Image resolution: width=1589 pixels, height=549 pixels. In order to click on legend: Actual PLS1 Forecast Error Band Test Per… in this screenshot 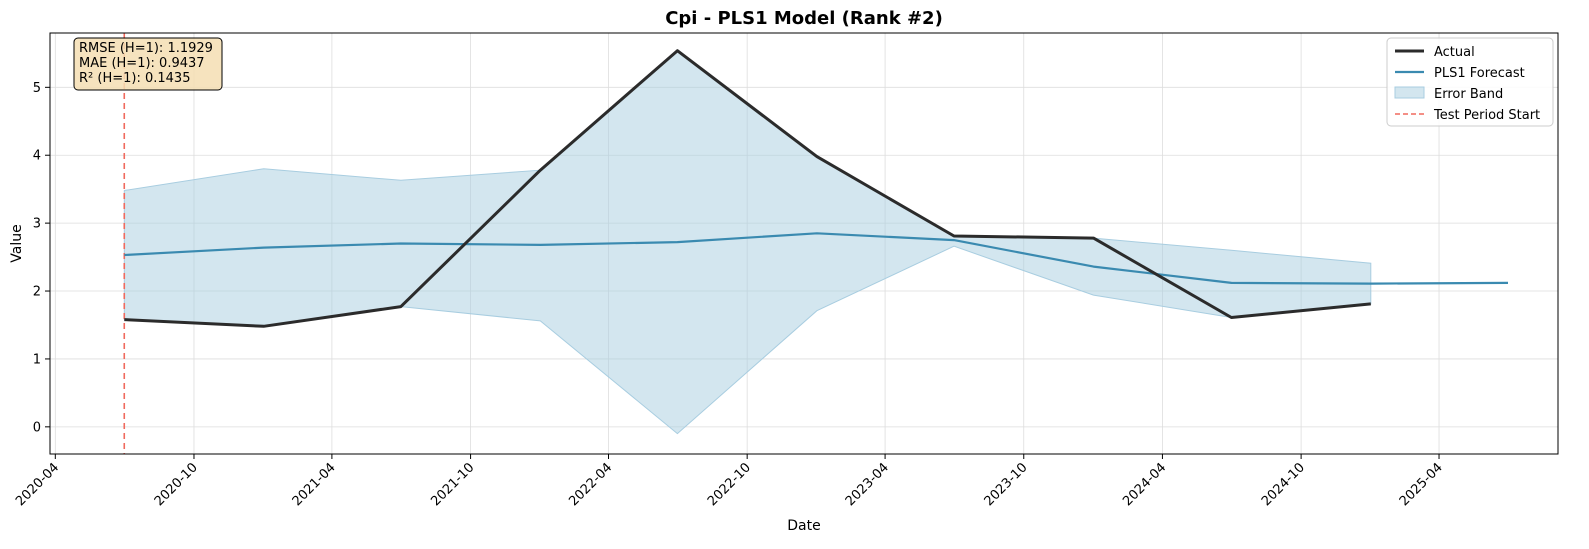, I will do `click(1470, 82)`.